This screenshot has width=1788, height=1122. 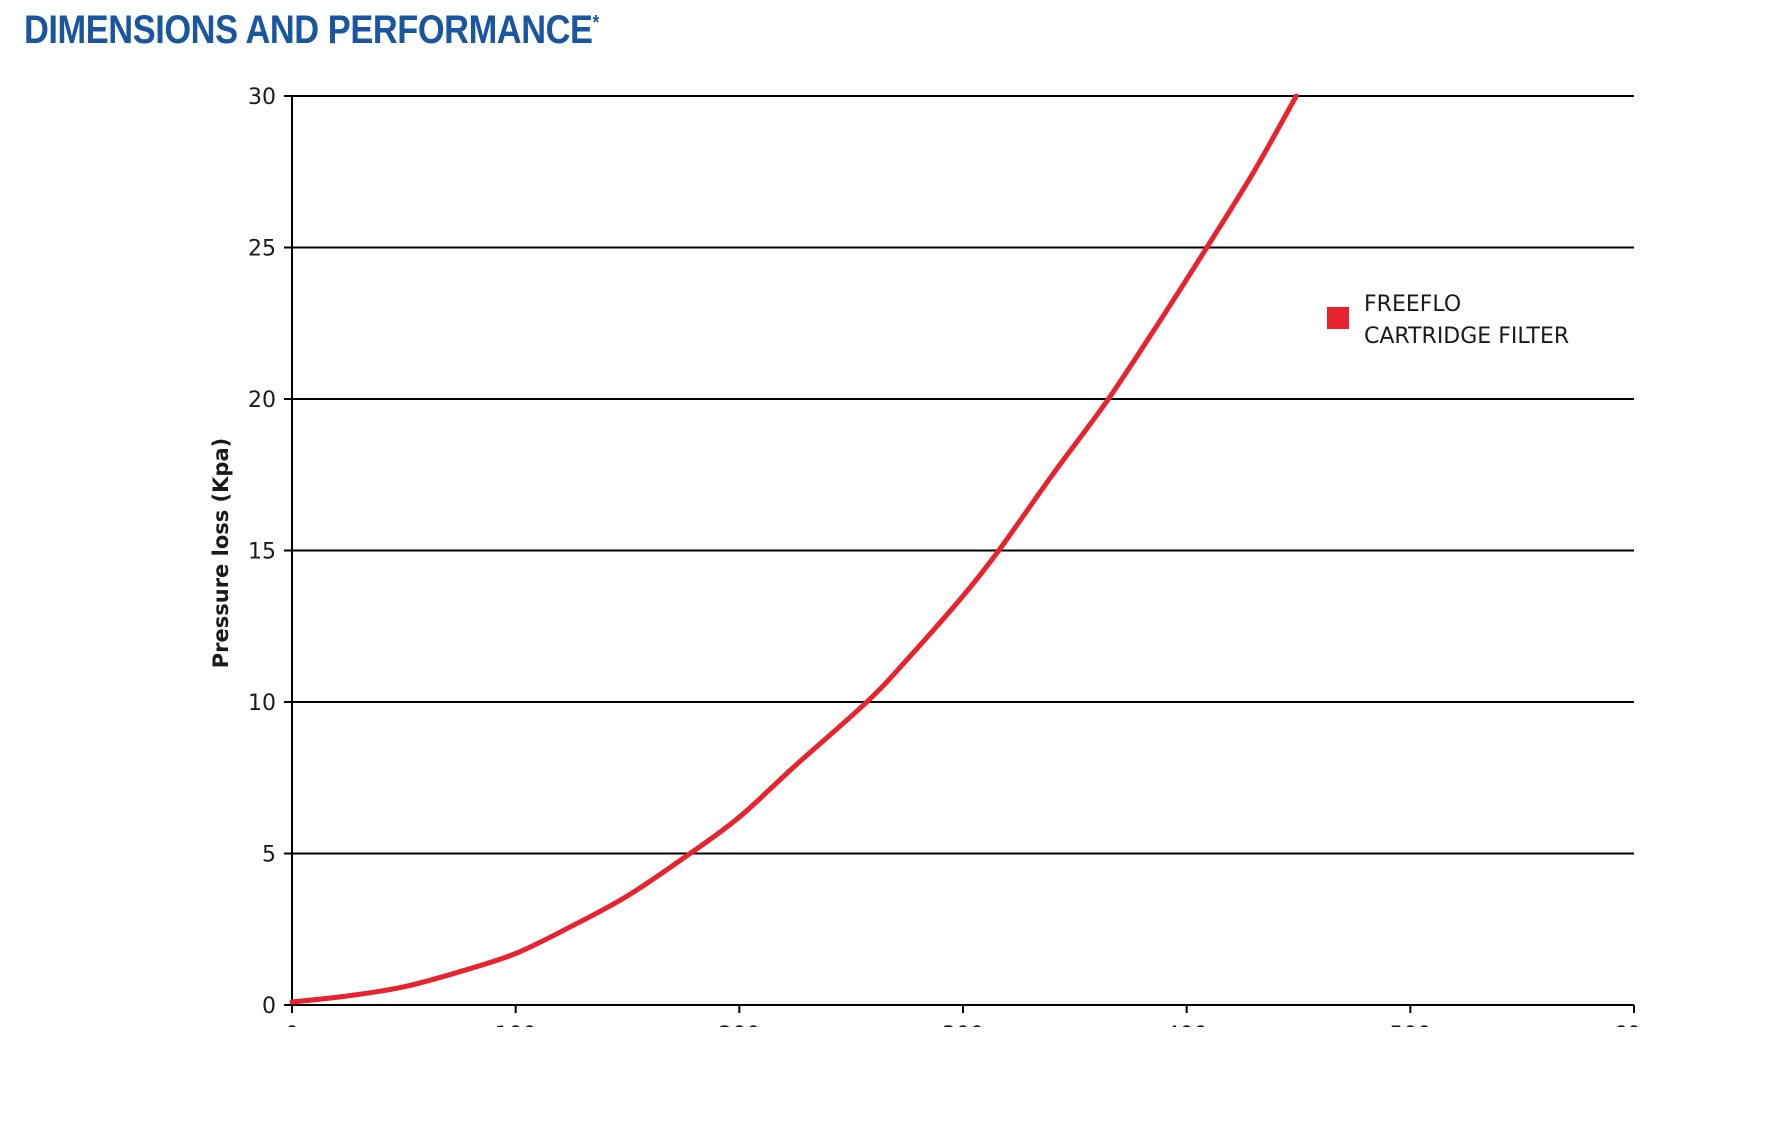 What do you see at coordinates (262, 400) in the screenshot?
I see `y-tick-label-20: 20` at bounding box center [262, 400].